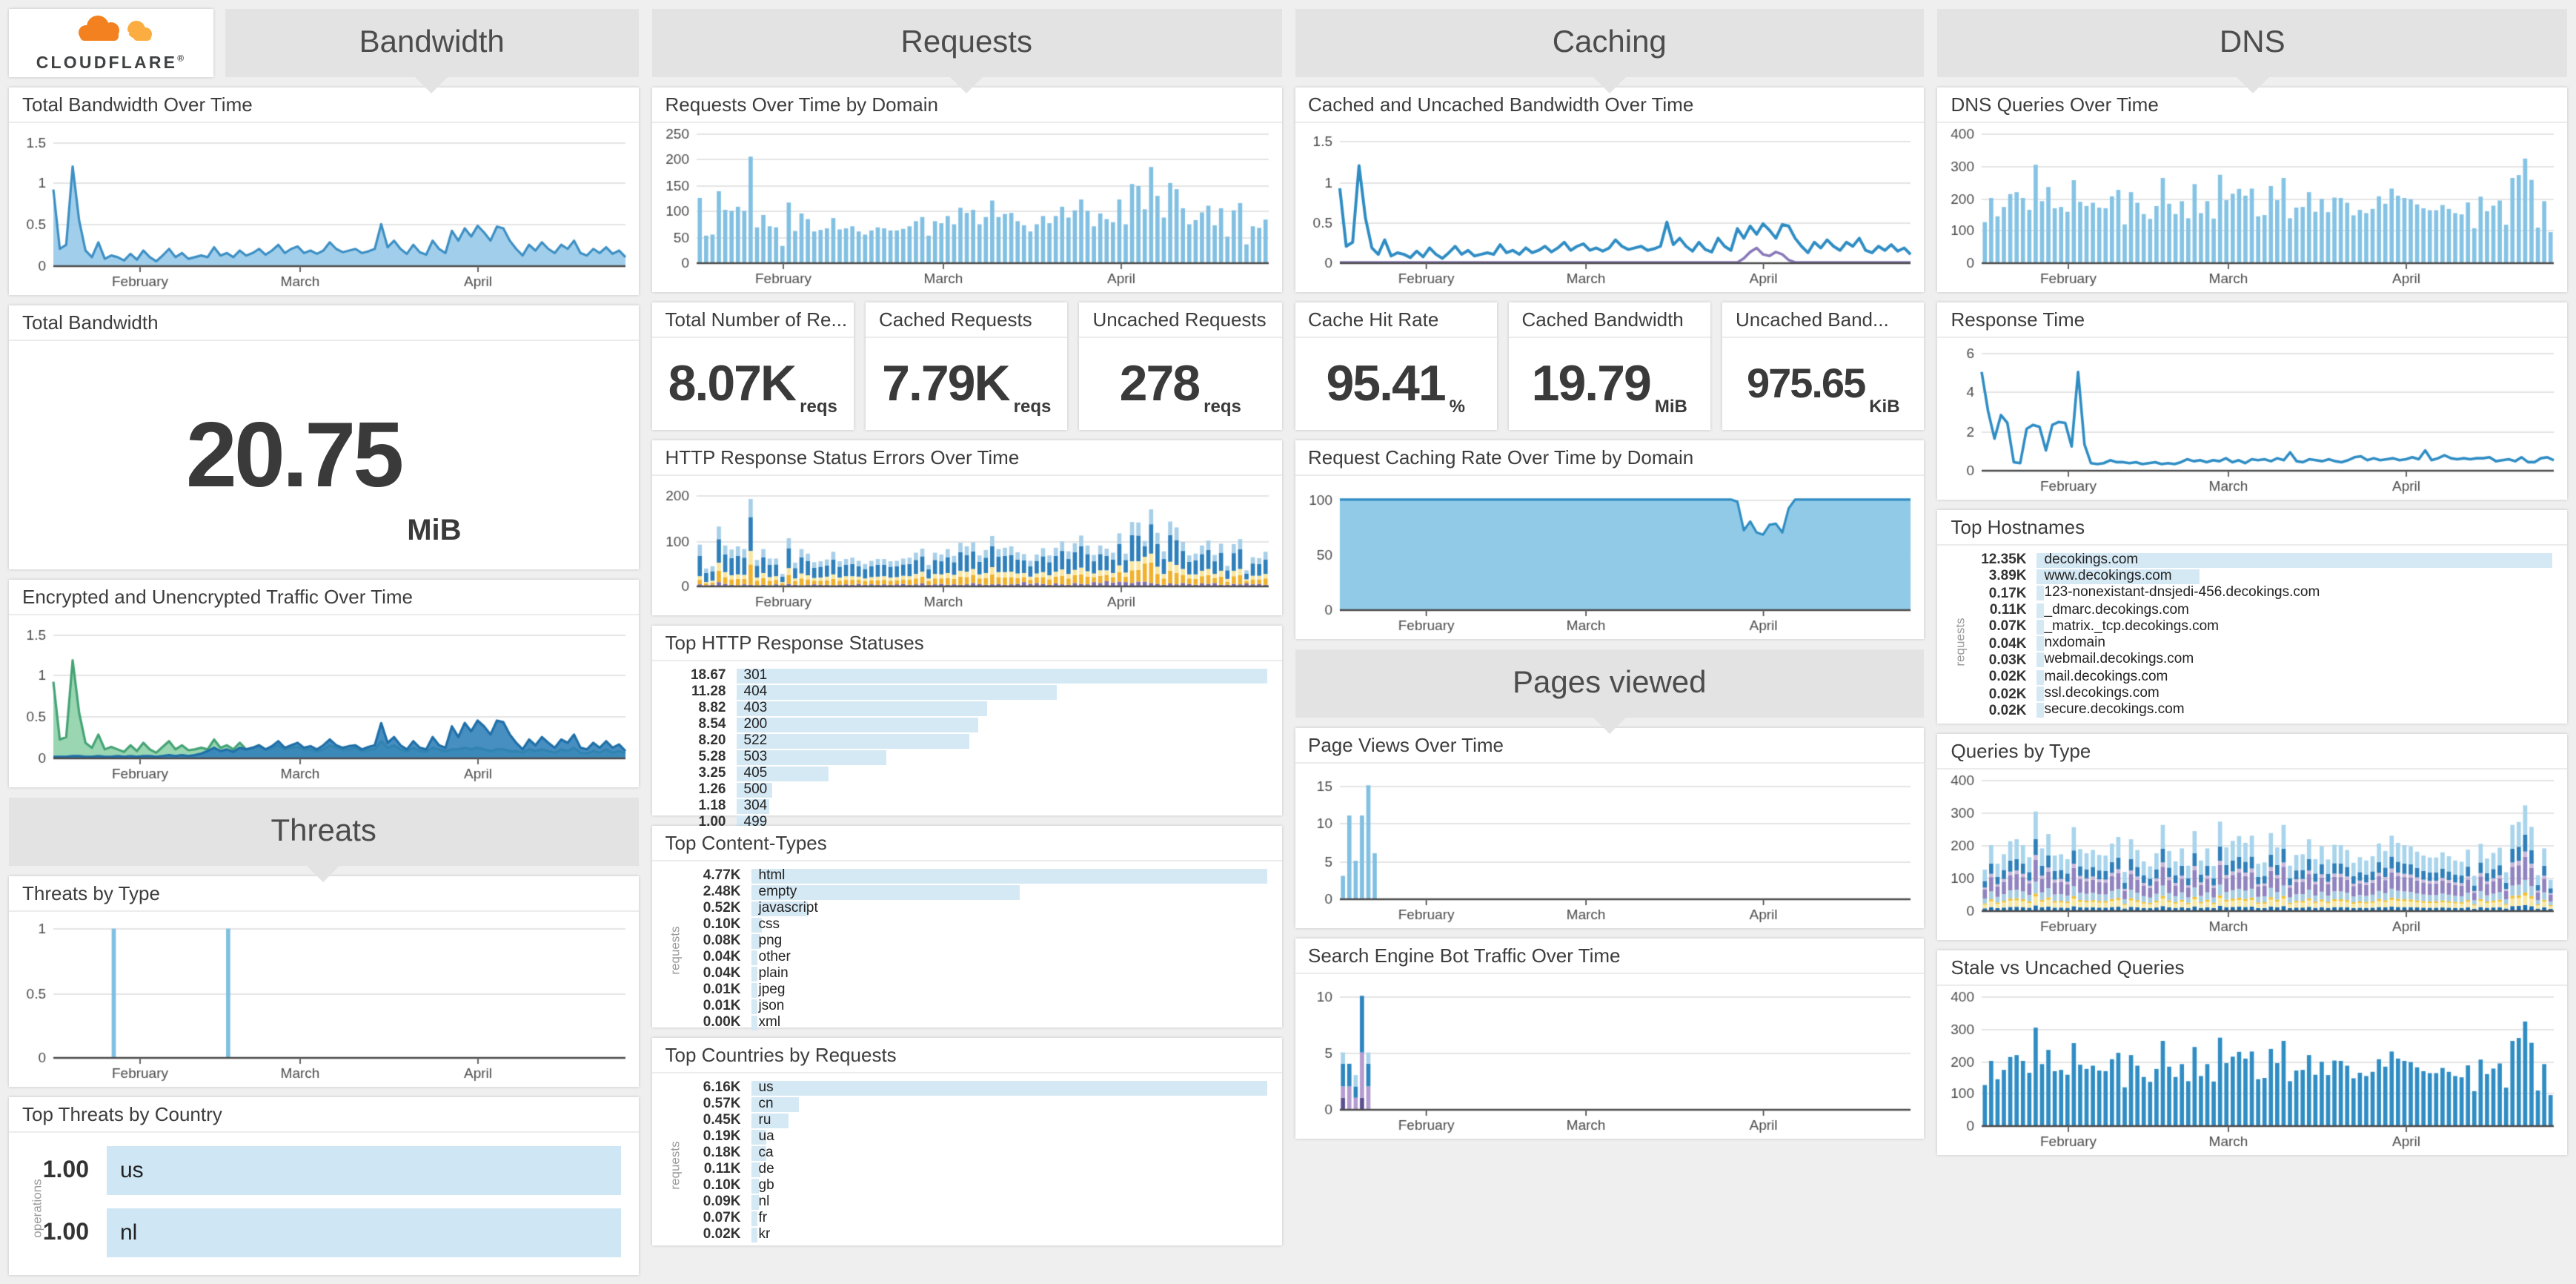 This screenshot has width=2576, height=1284. I want to click on list-item: 0.01K jpeg, so click(972, 990).